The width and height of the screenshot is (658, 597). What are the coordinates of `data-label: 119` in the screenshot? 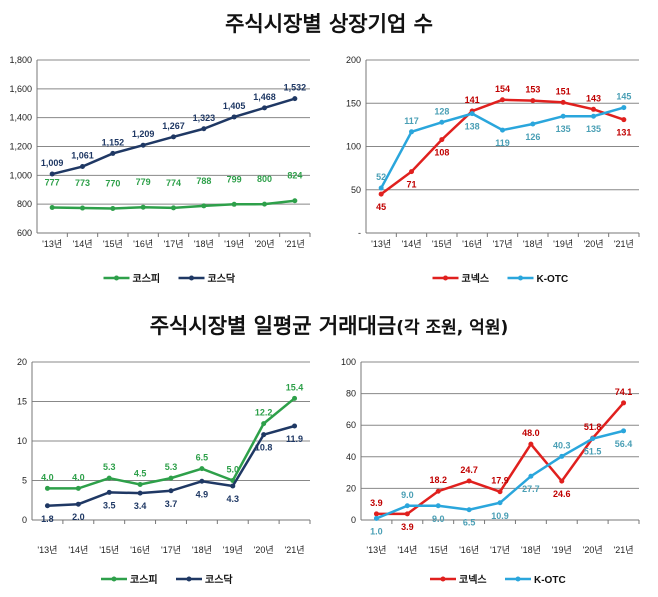 It's located at (502, 143).